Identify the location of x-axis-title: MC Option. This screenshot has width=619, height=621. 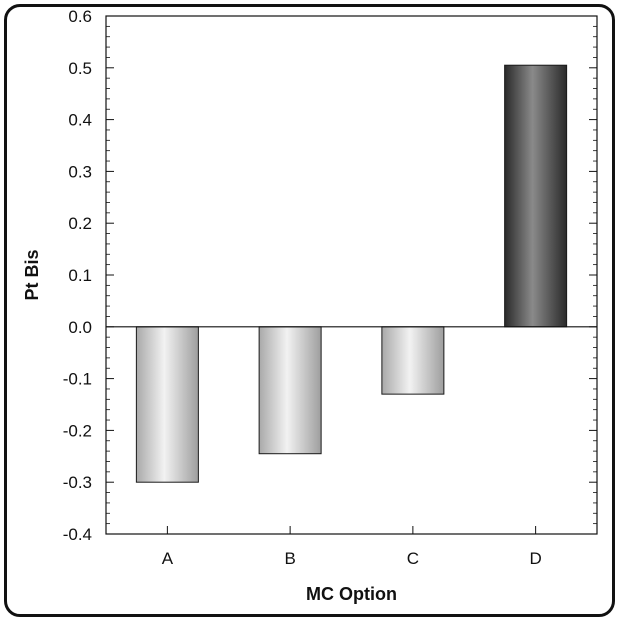
(351, 594).